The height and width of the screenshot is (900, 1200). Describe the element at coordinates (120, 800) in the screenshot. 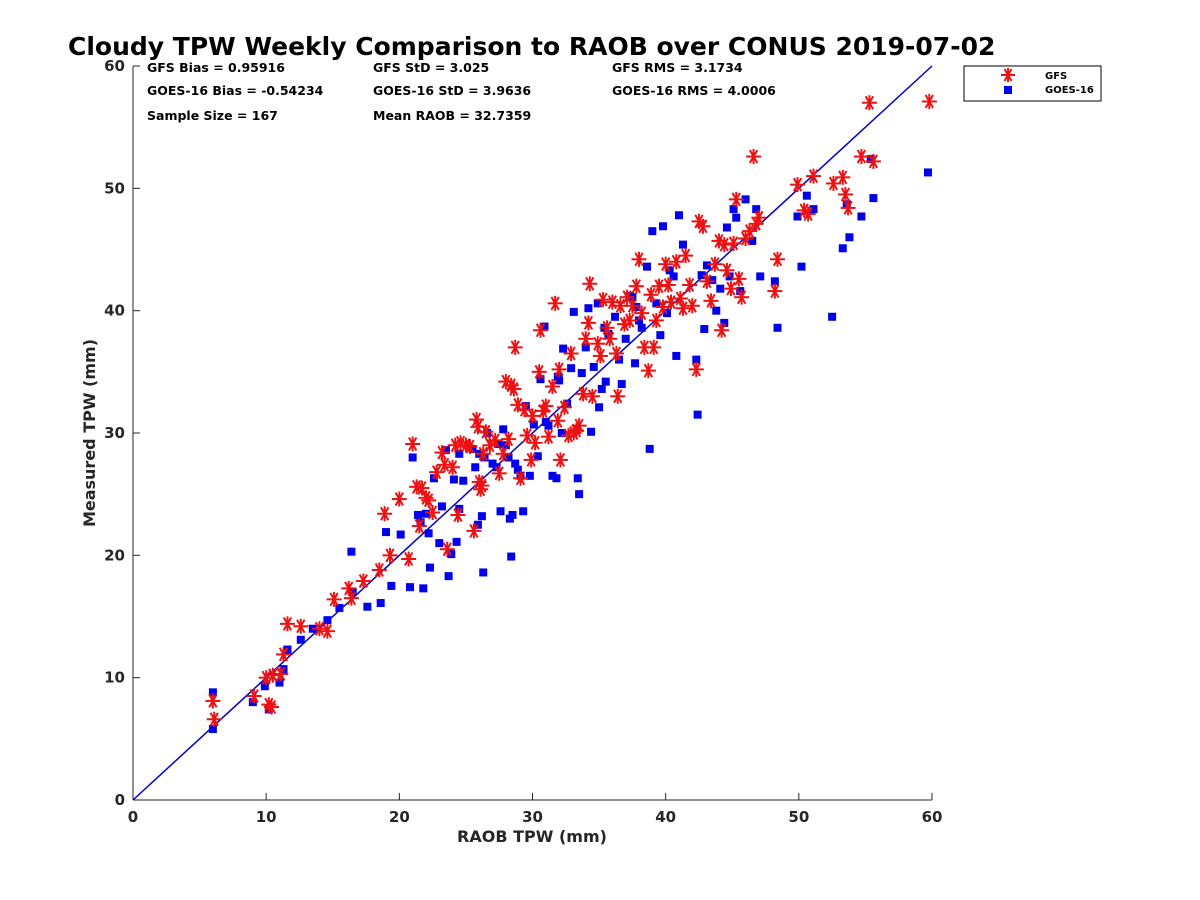

I see `y-tick-label: 0` at that location.